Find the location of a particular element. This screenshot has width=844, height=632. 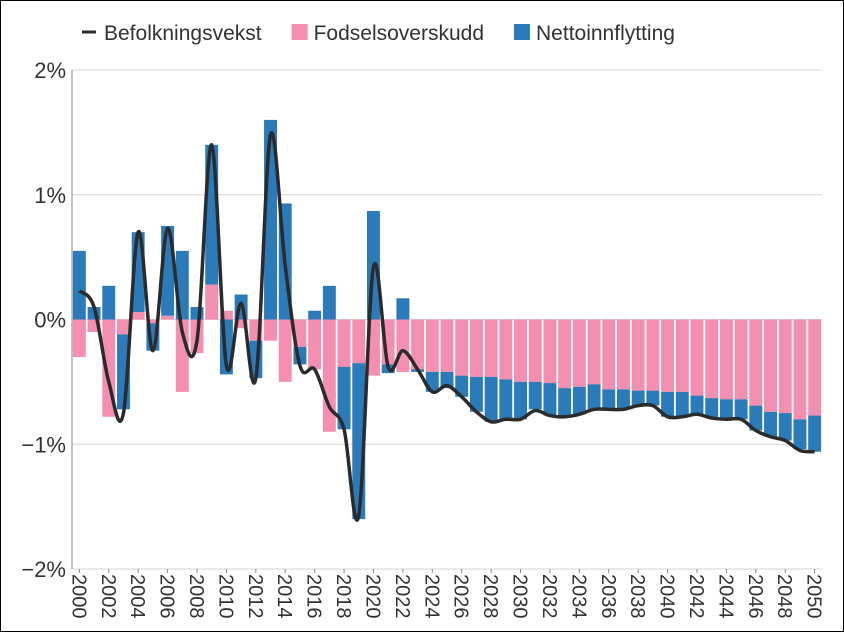

x-tick-label: 2050 is located at coordinates (814, 596).